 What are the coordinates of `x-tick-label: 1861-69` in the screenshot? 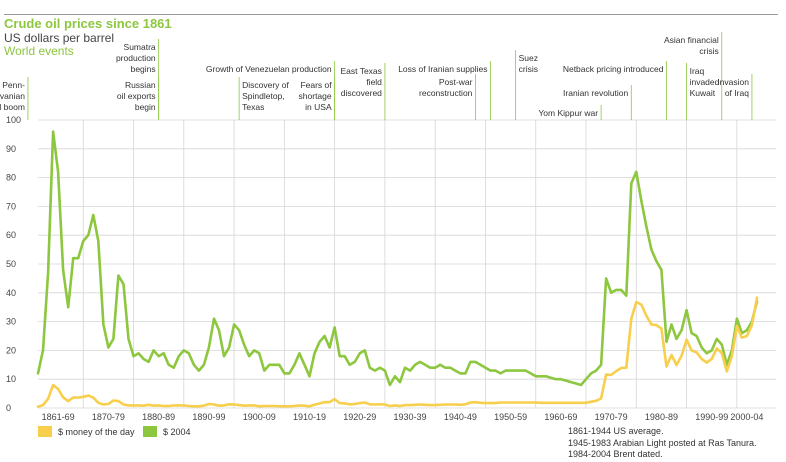 It's located at (58, 417).